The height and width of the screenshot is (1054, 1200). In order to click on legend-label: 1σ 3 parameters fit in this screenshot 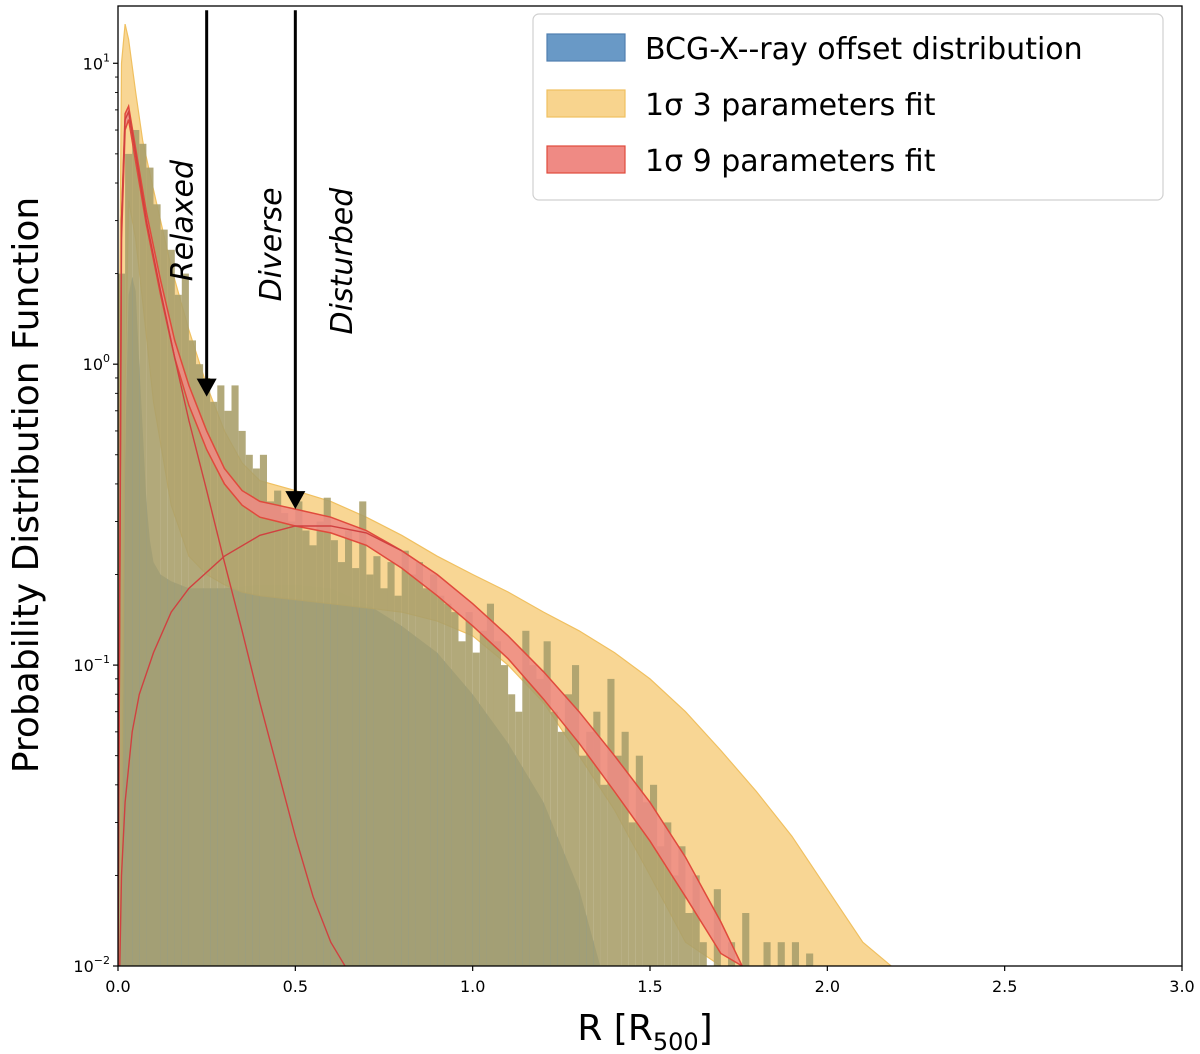, I will do `click(790, 105)`.